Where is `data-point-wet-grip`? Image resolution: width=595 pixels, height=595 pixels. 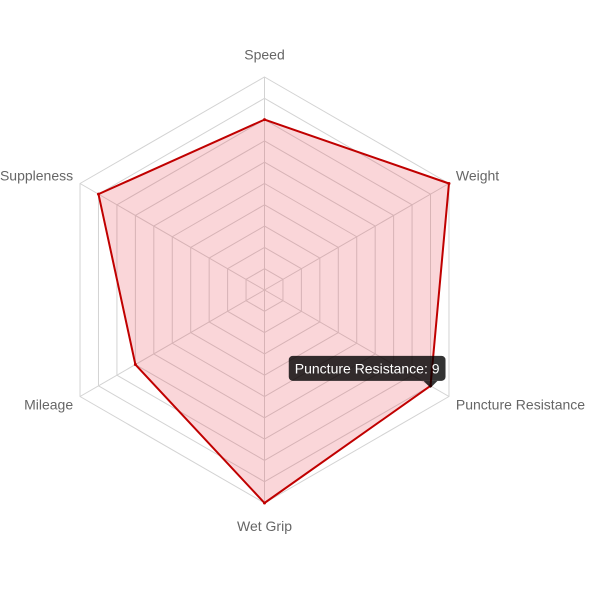
data-point-wet-grip is located at coordinates (264, 503).